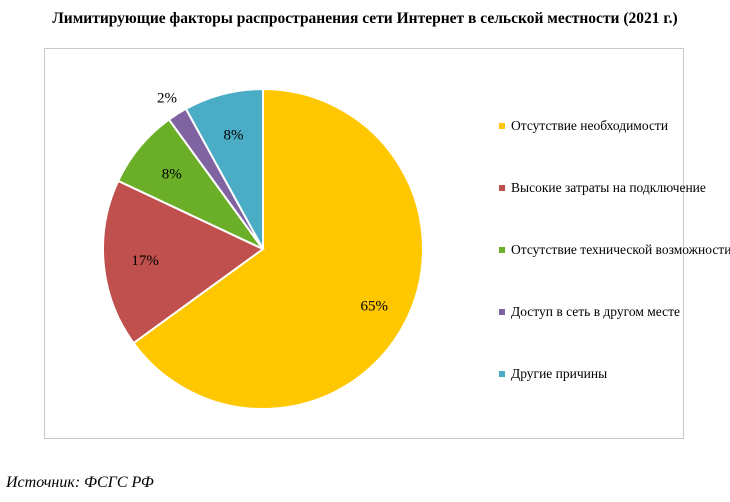 This screenshot has height=502, width=730. What do you see at coordinates (595, 311) in the screenshot?
I see `legend-label-4: Доступ в сеть в другом месте` at bounding box center [595, 311].